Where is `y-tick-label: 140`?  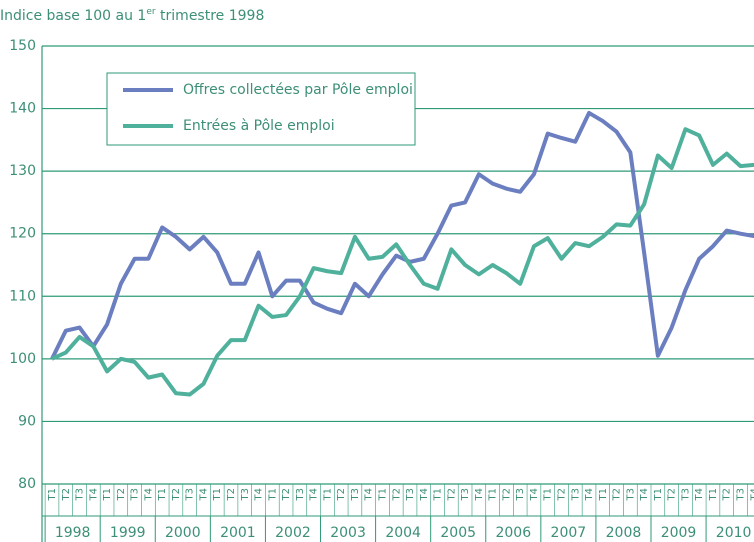 y-tick-label: 140 is located at coordinates (22, 109).